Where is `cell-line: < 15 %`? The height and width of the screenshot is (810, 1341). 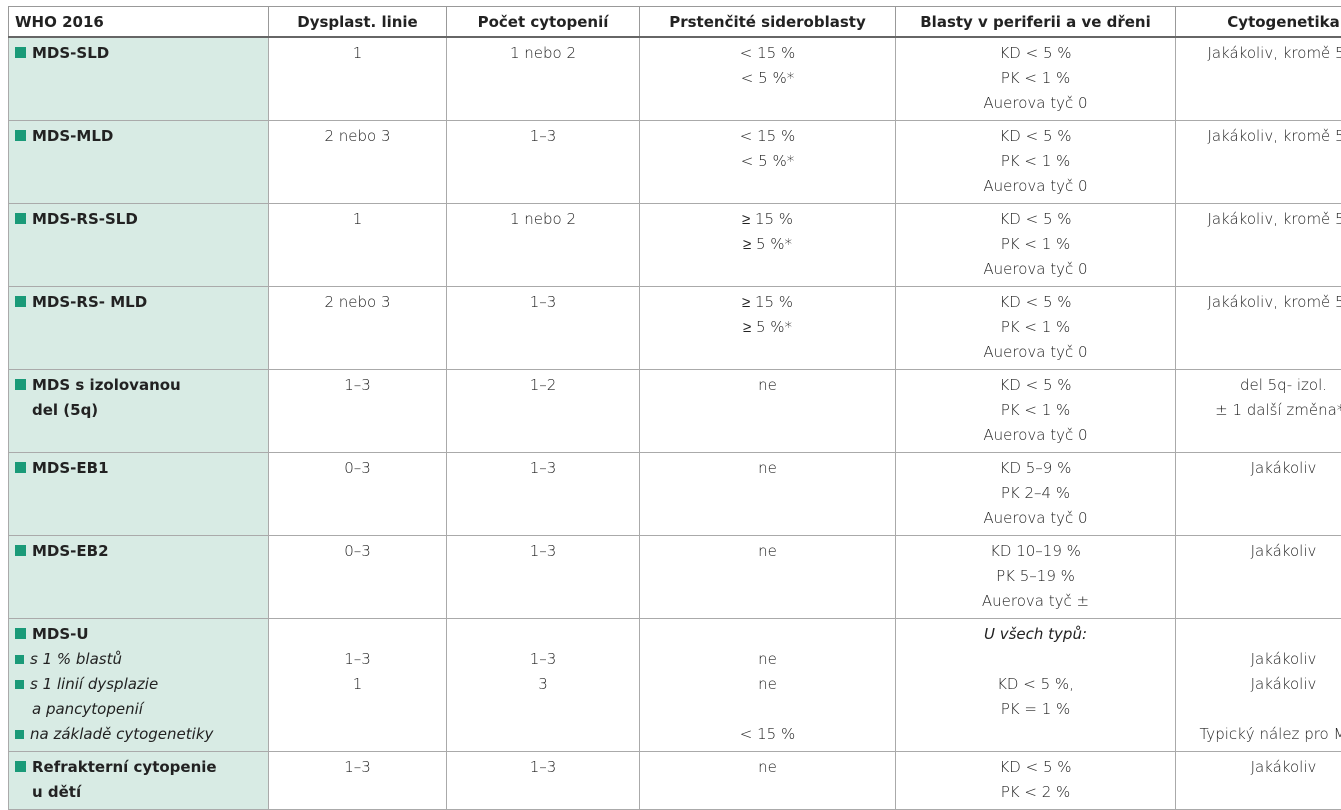
cell-line: < 15 % is located at coordinates (767, 136).